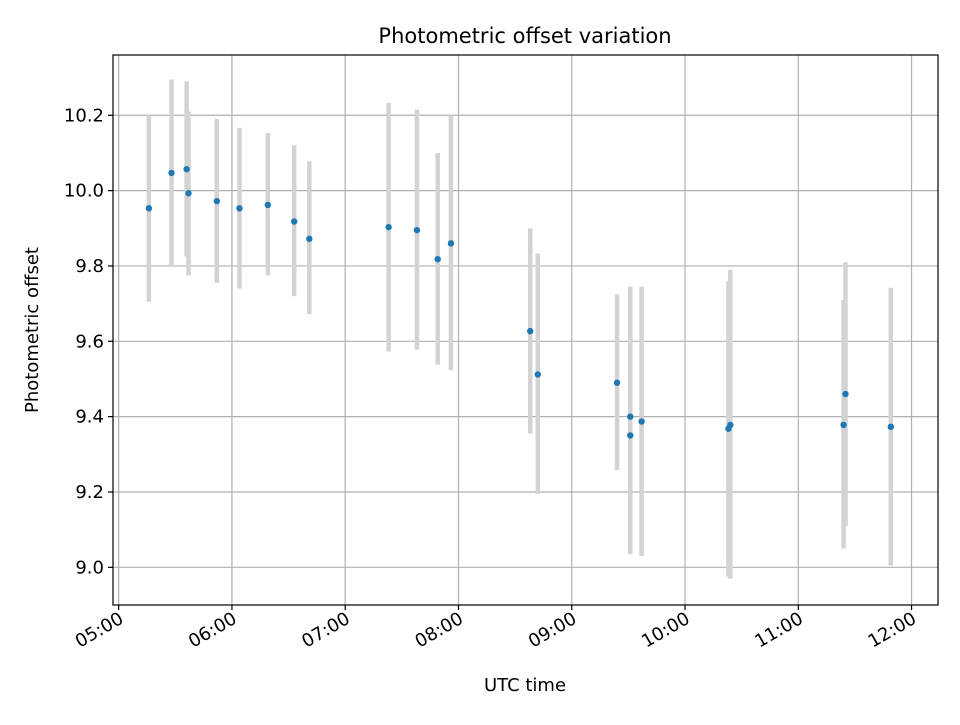 The width and height of the screenshot is (960, 725). What do you see at coordinates (525, 685) in the screenshot?
I see `x-axis-title: UTC time` at bounding box center [525, 685].